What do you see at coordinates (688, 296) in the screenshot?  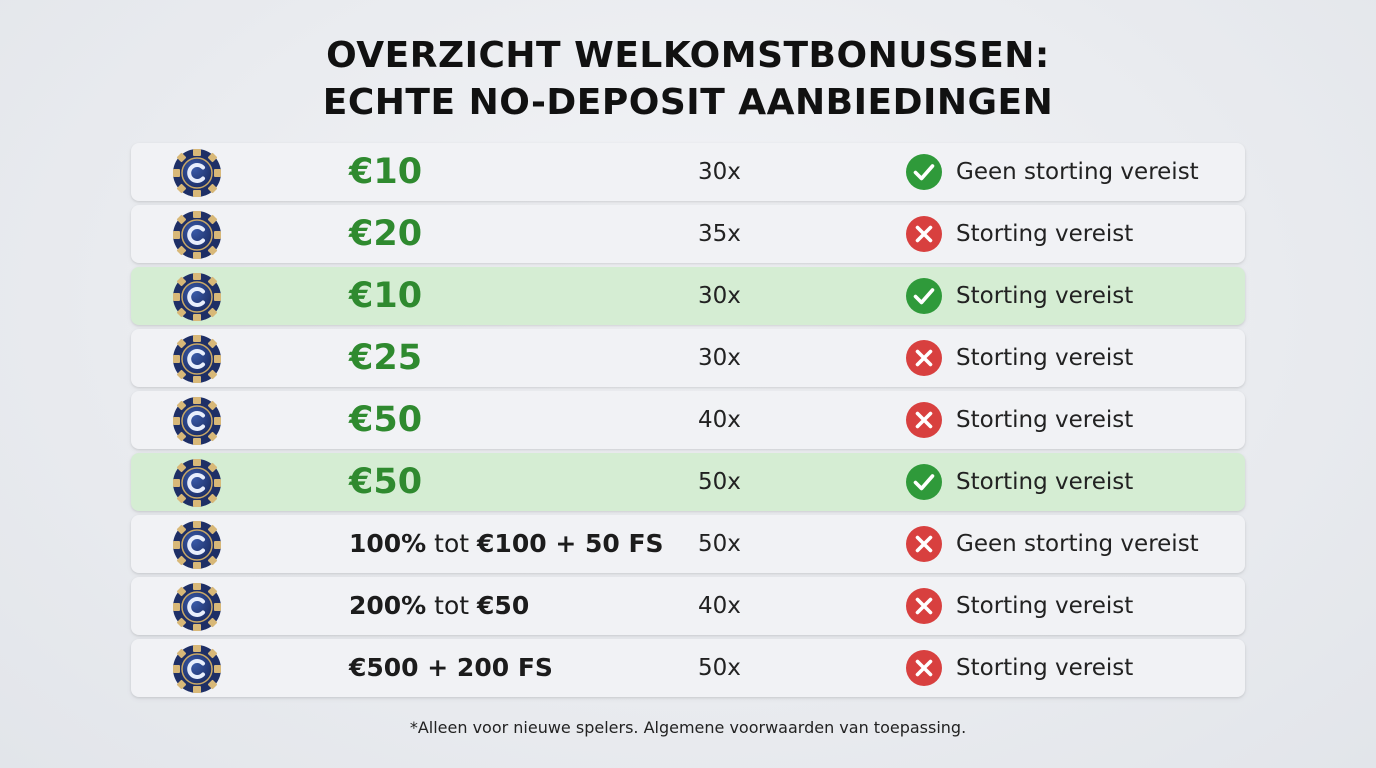 I see `table-row: €10 30x Storting vereist` at bounding box center [688, 296].